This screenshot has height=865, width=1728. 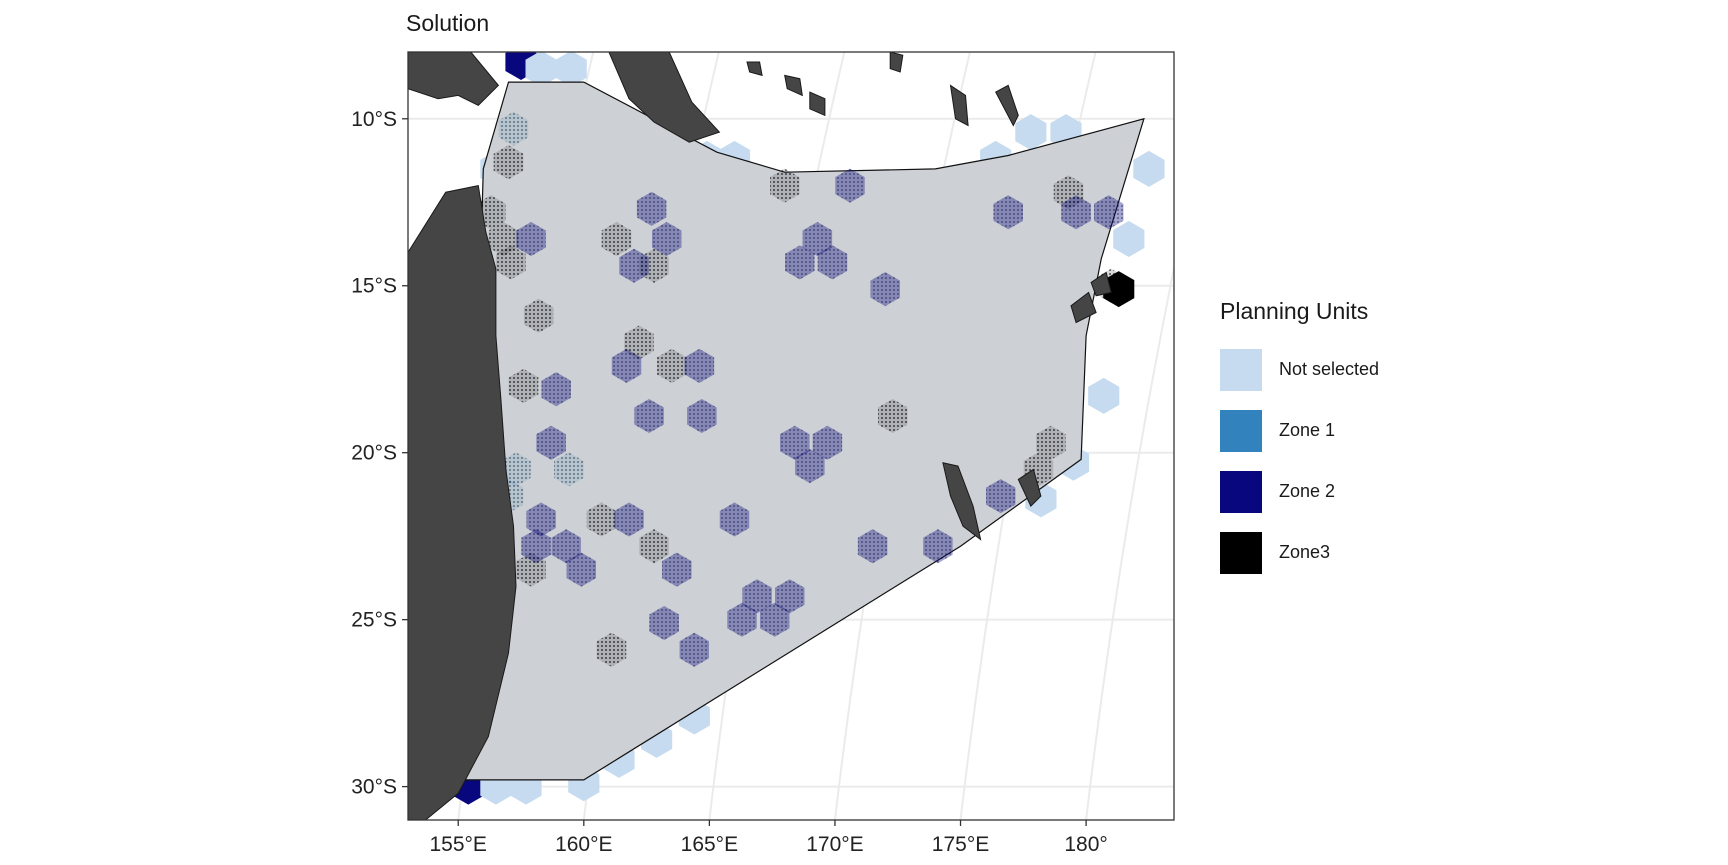 I want to click on y-tick-label: 20°S, so click(x=374, y=453).